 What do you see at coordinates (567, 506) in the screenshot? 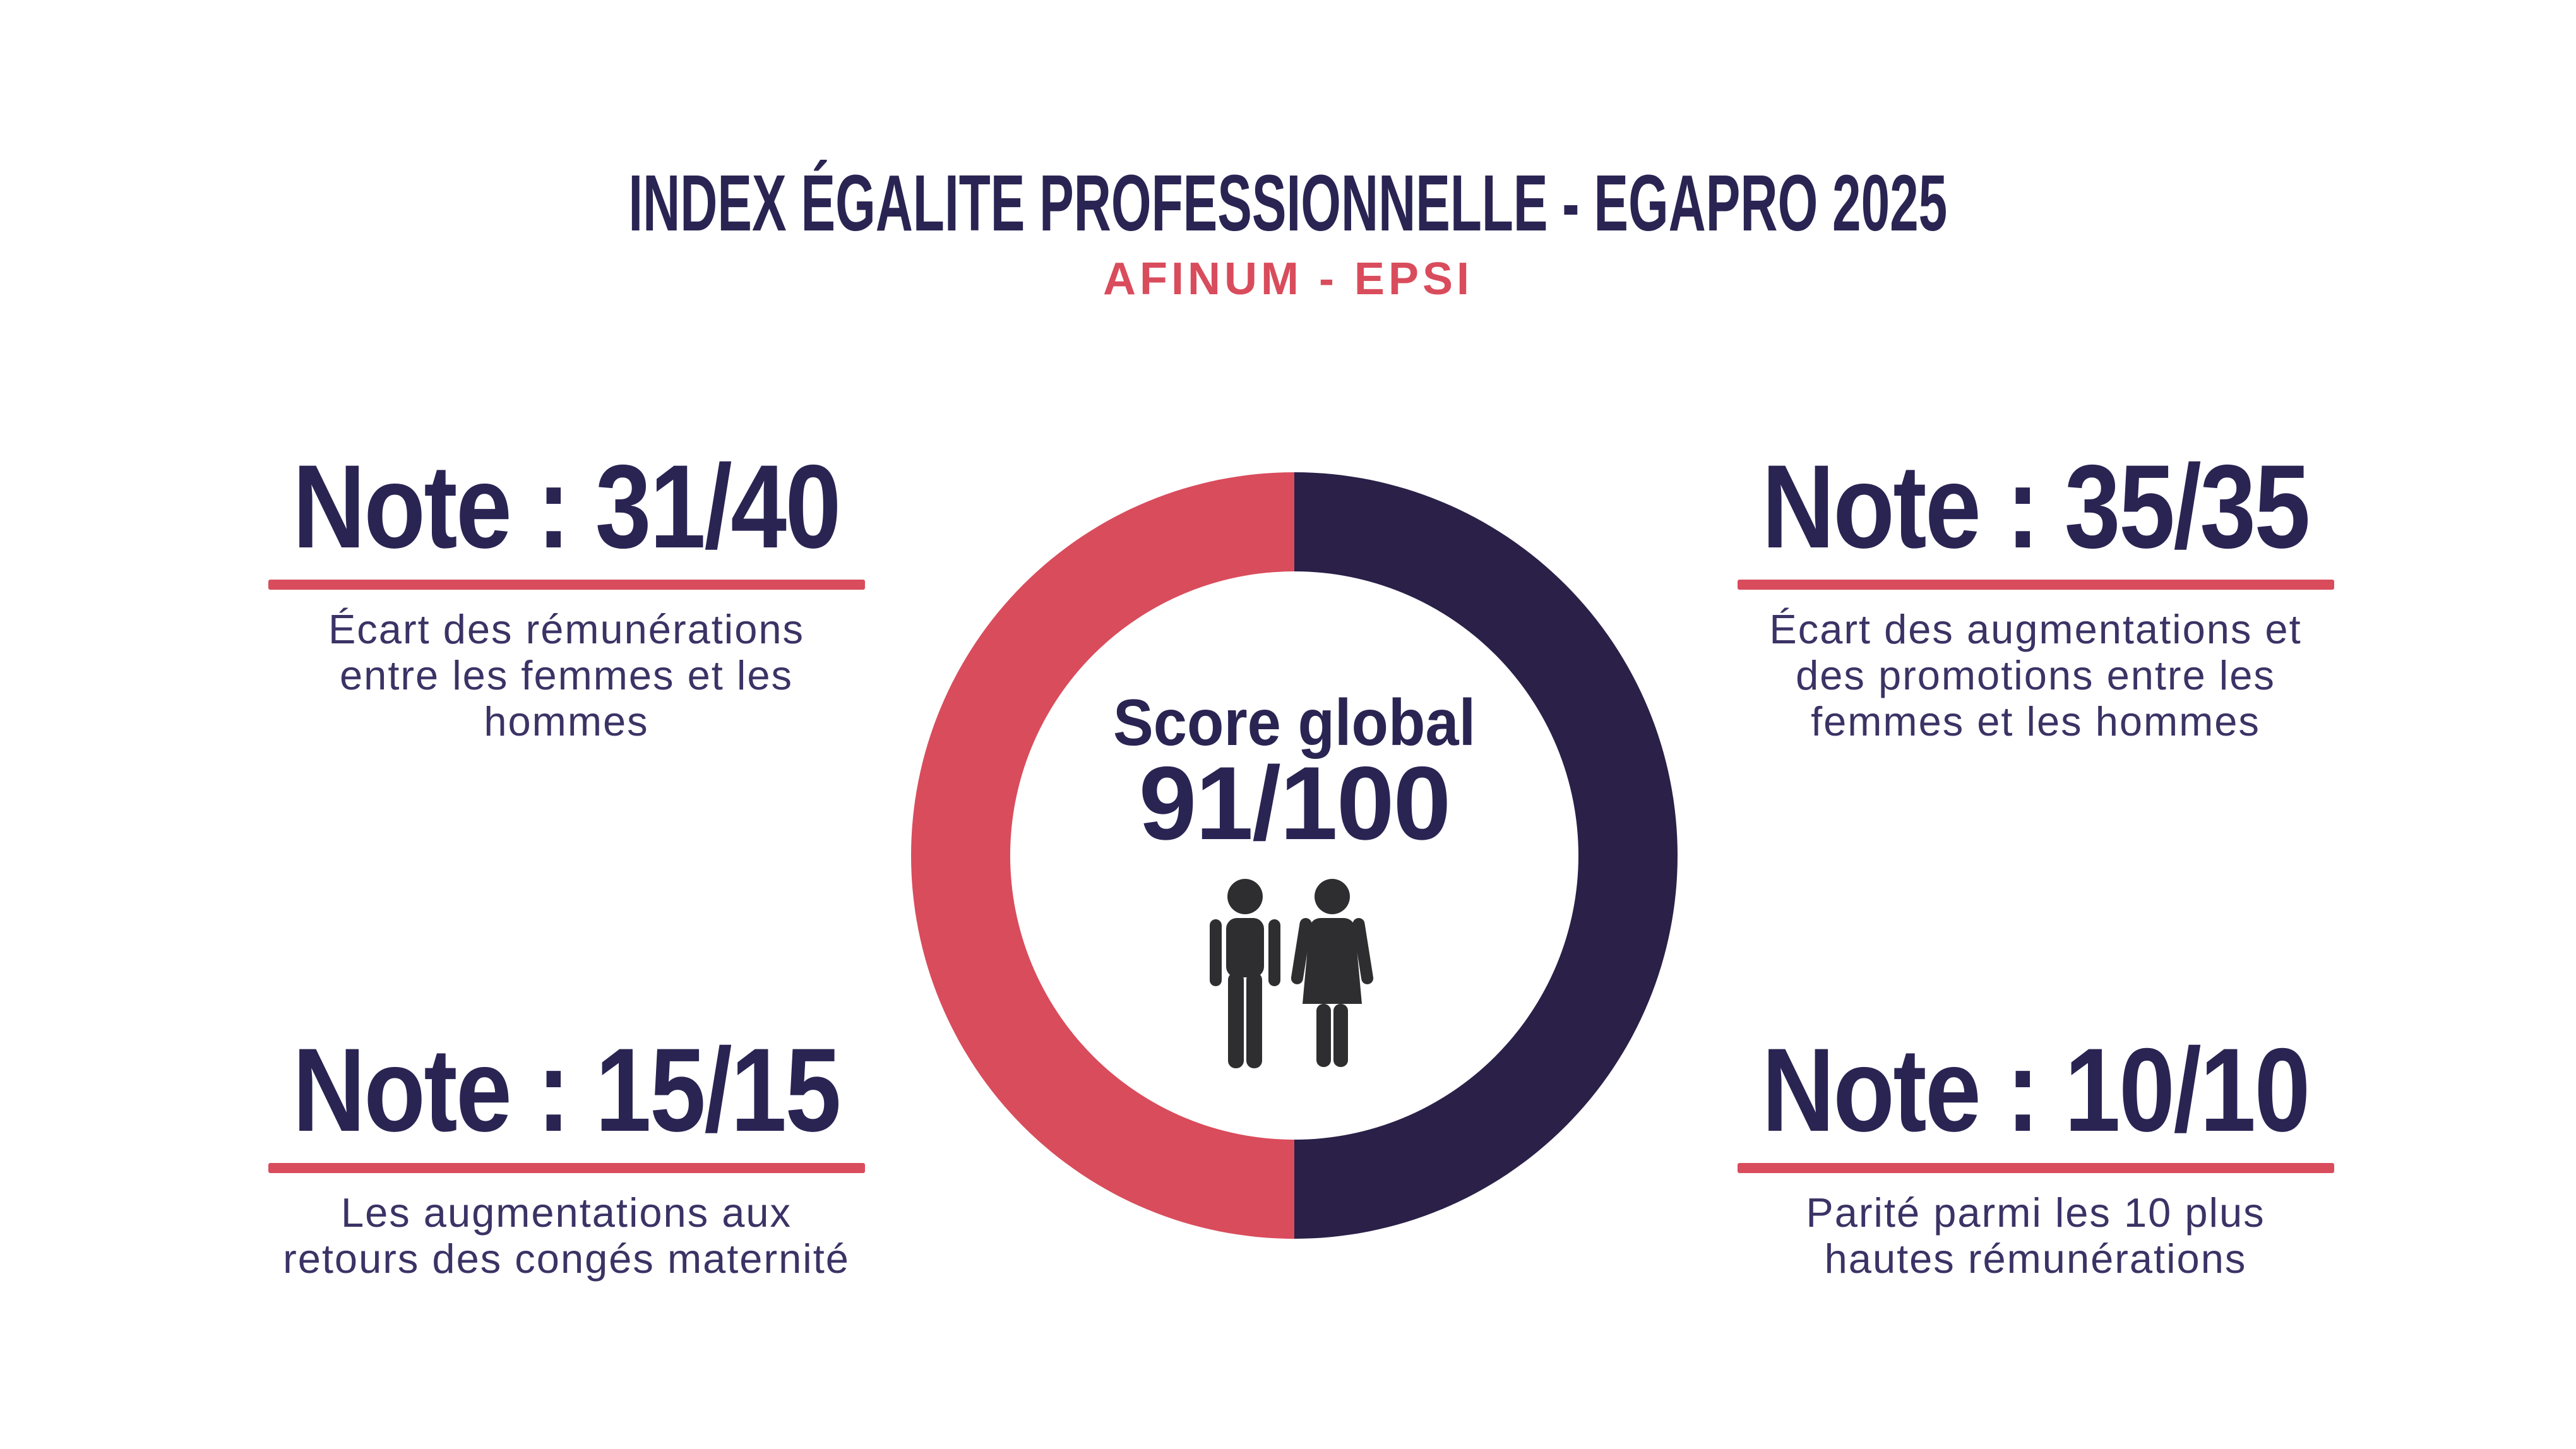
I see `note-remunerations-score: Note : 31/40` at bounding box center [567, 506].